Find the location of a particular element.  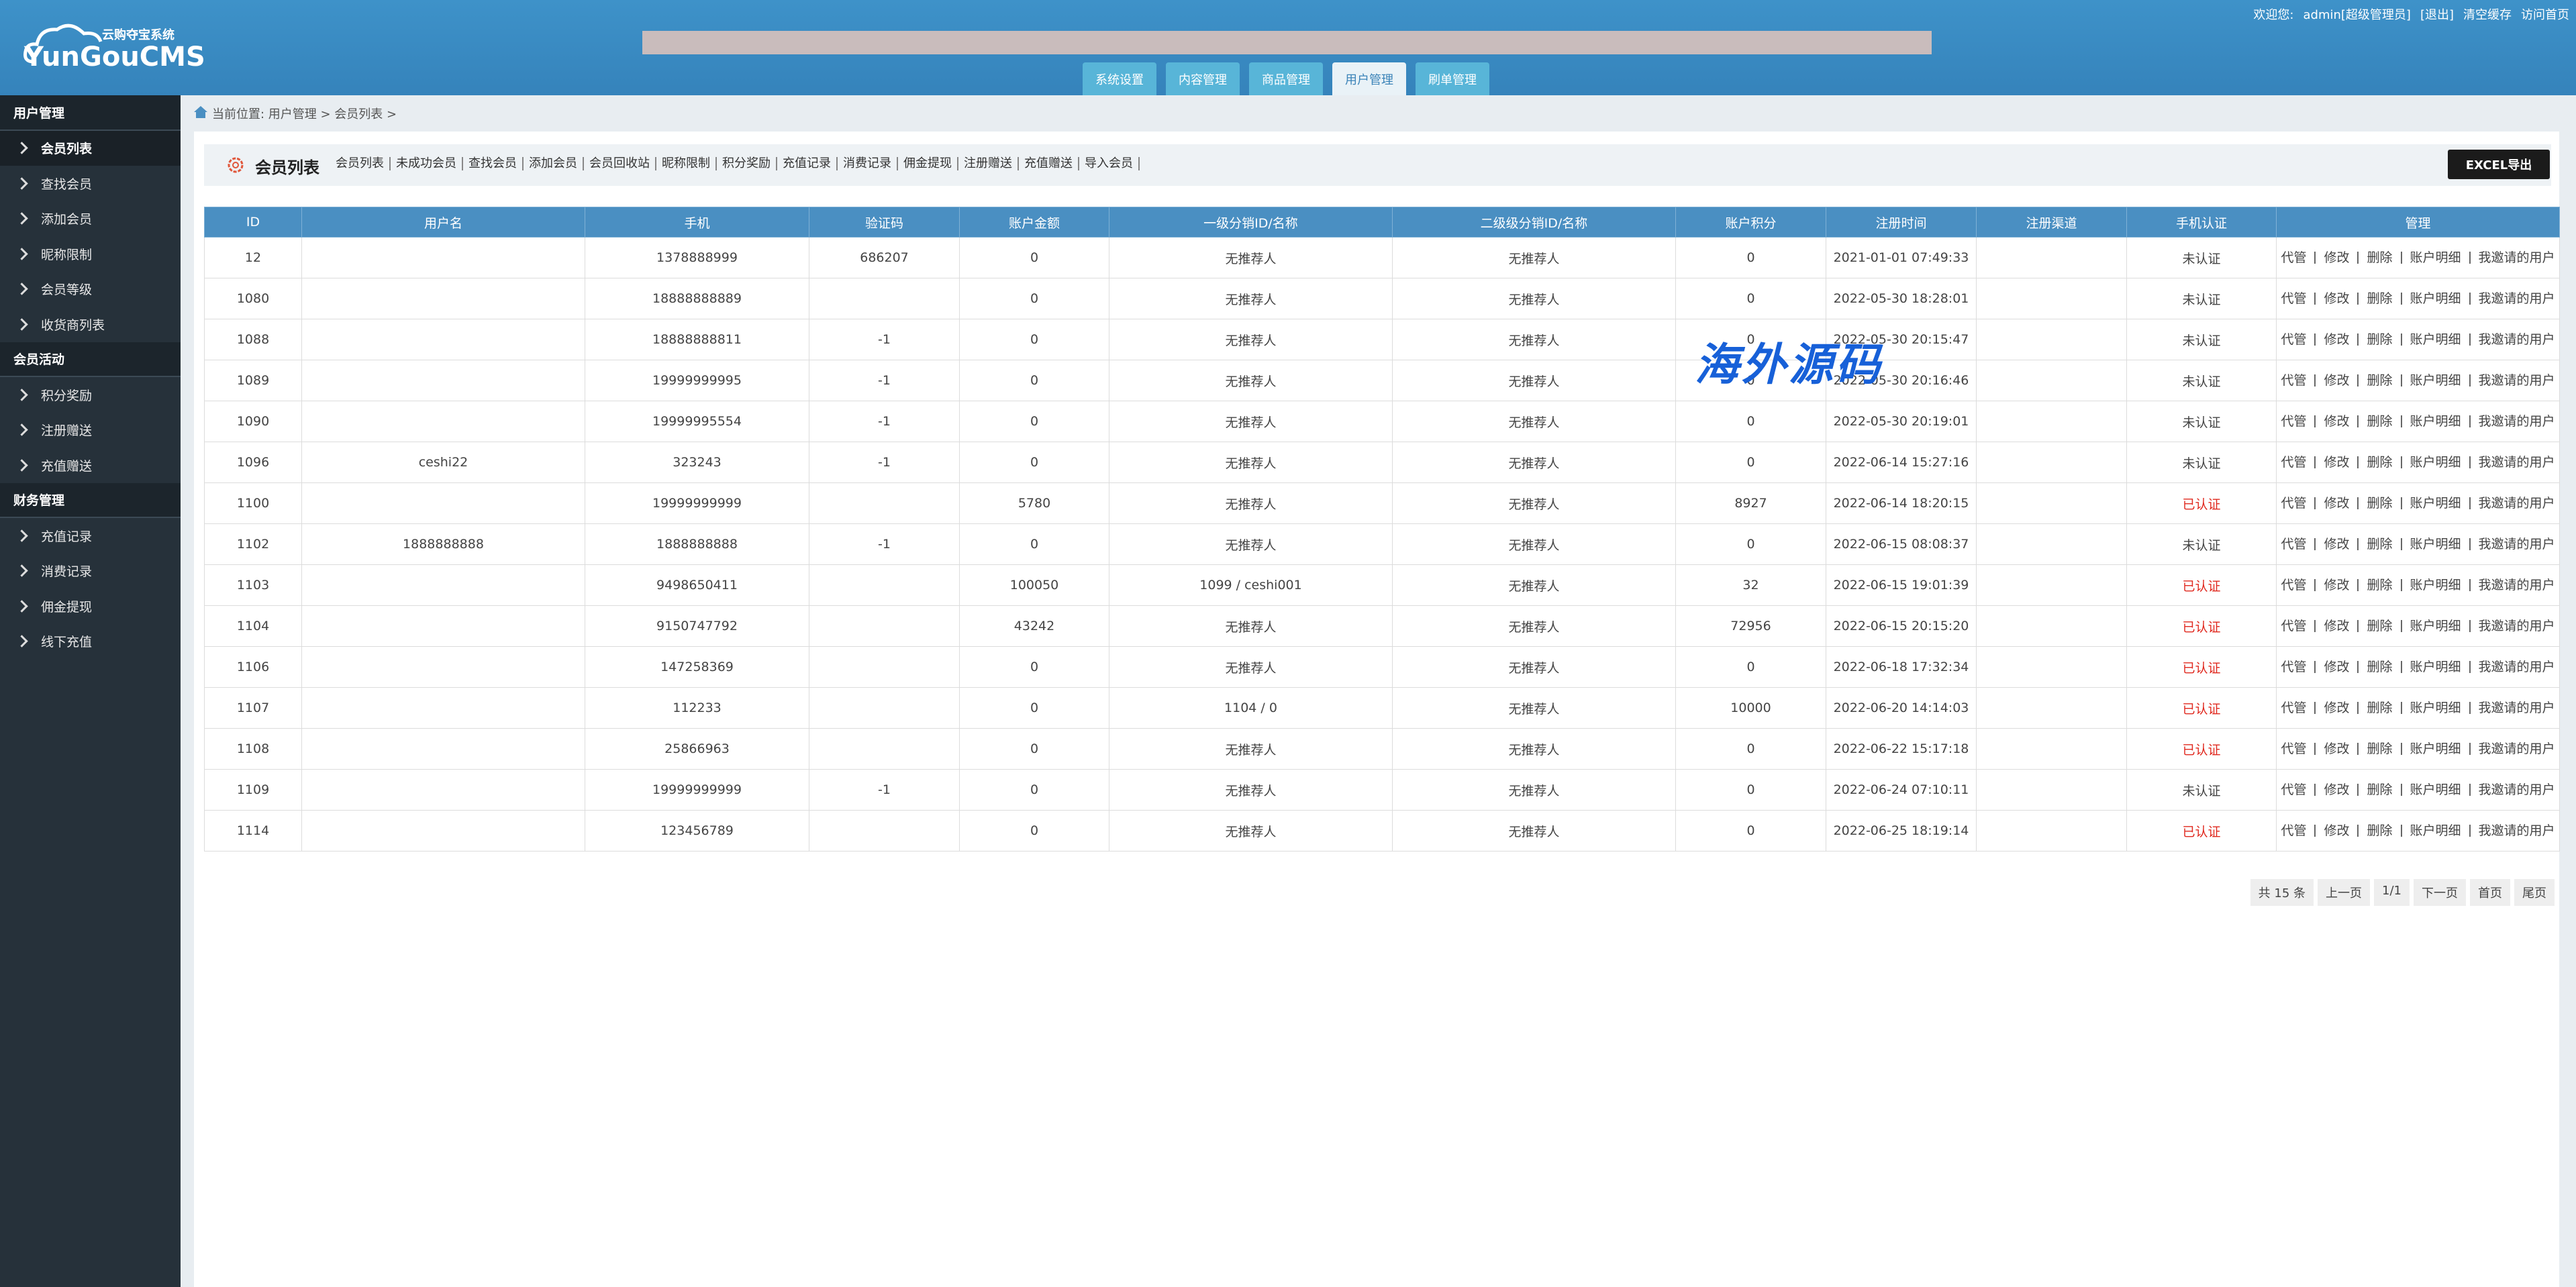

user-link: admin[超级管理员] is located at coordinates (2357, 15).